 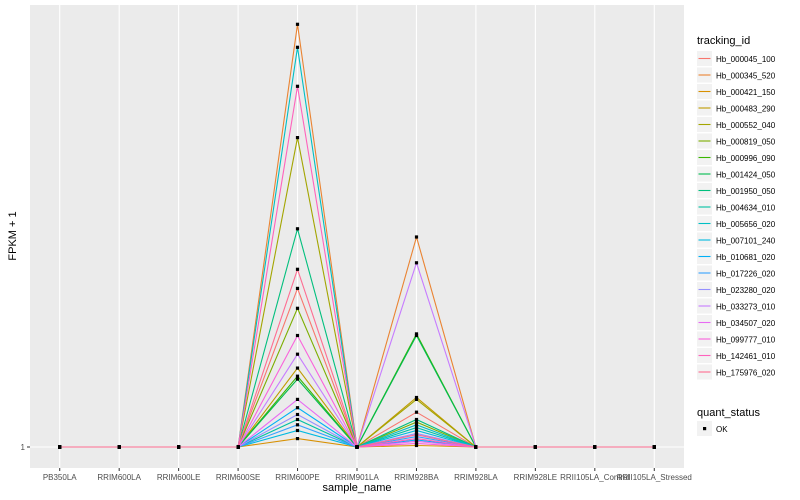 I want to click on legend-label: Hb_010681_020, so click(x=746, y=257).